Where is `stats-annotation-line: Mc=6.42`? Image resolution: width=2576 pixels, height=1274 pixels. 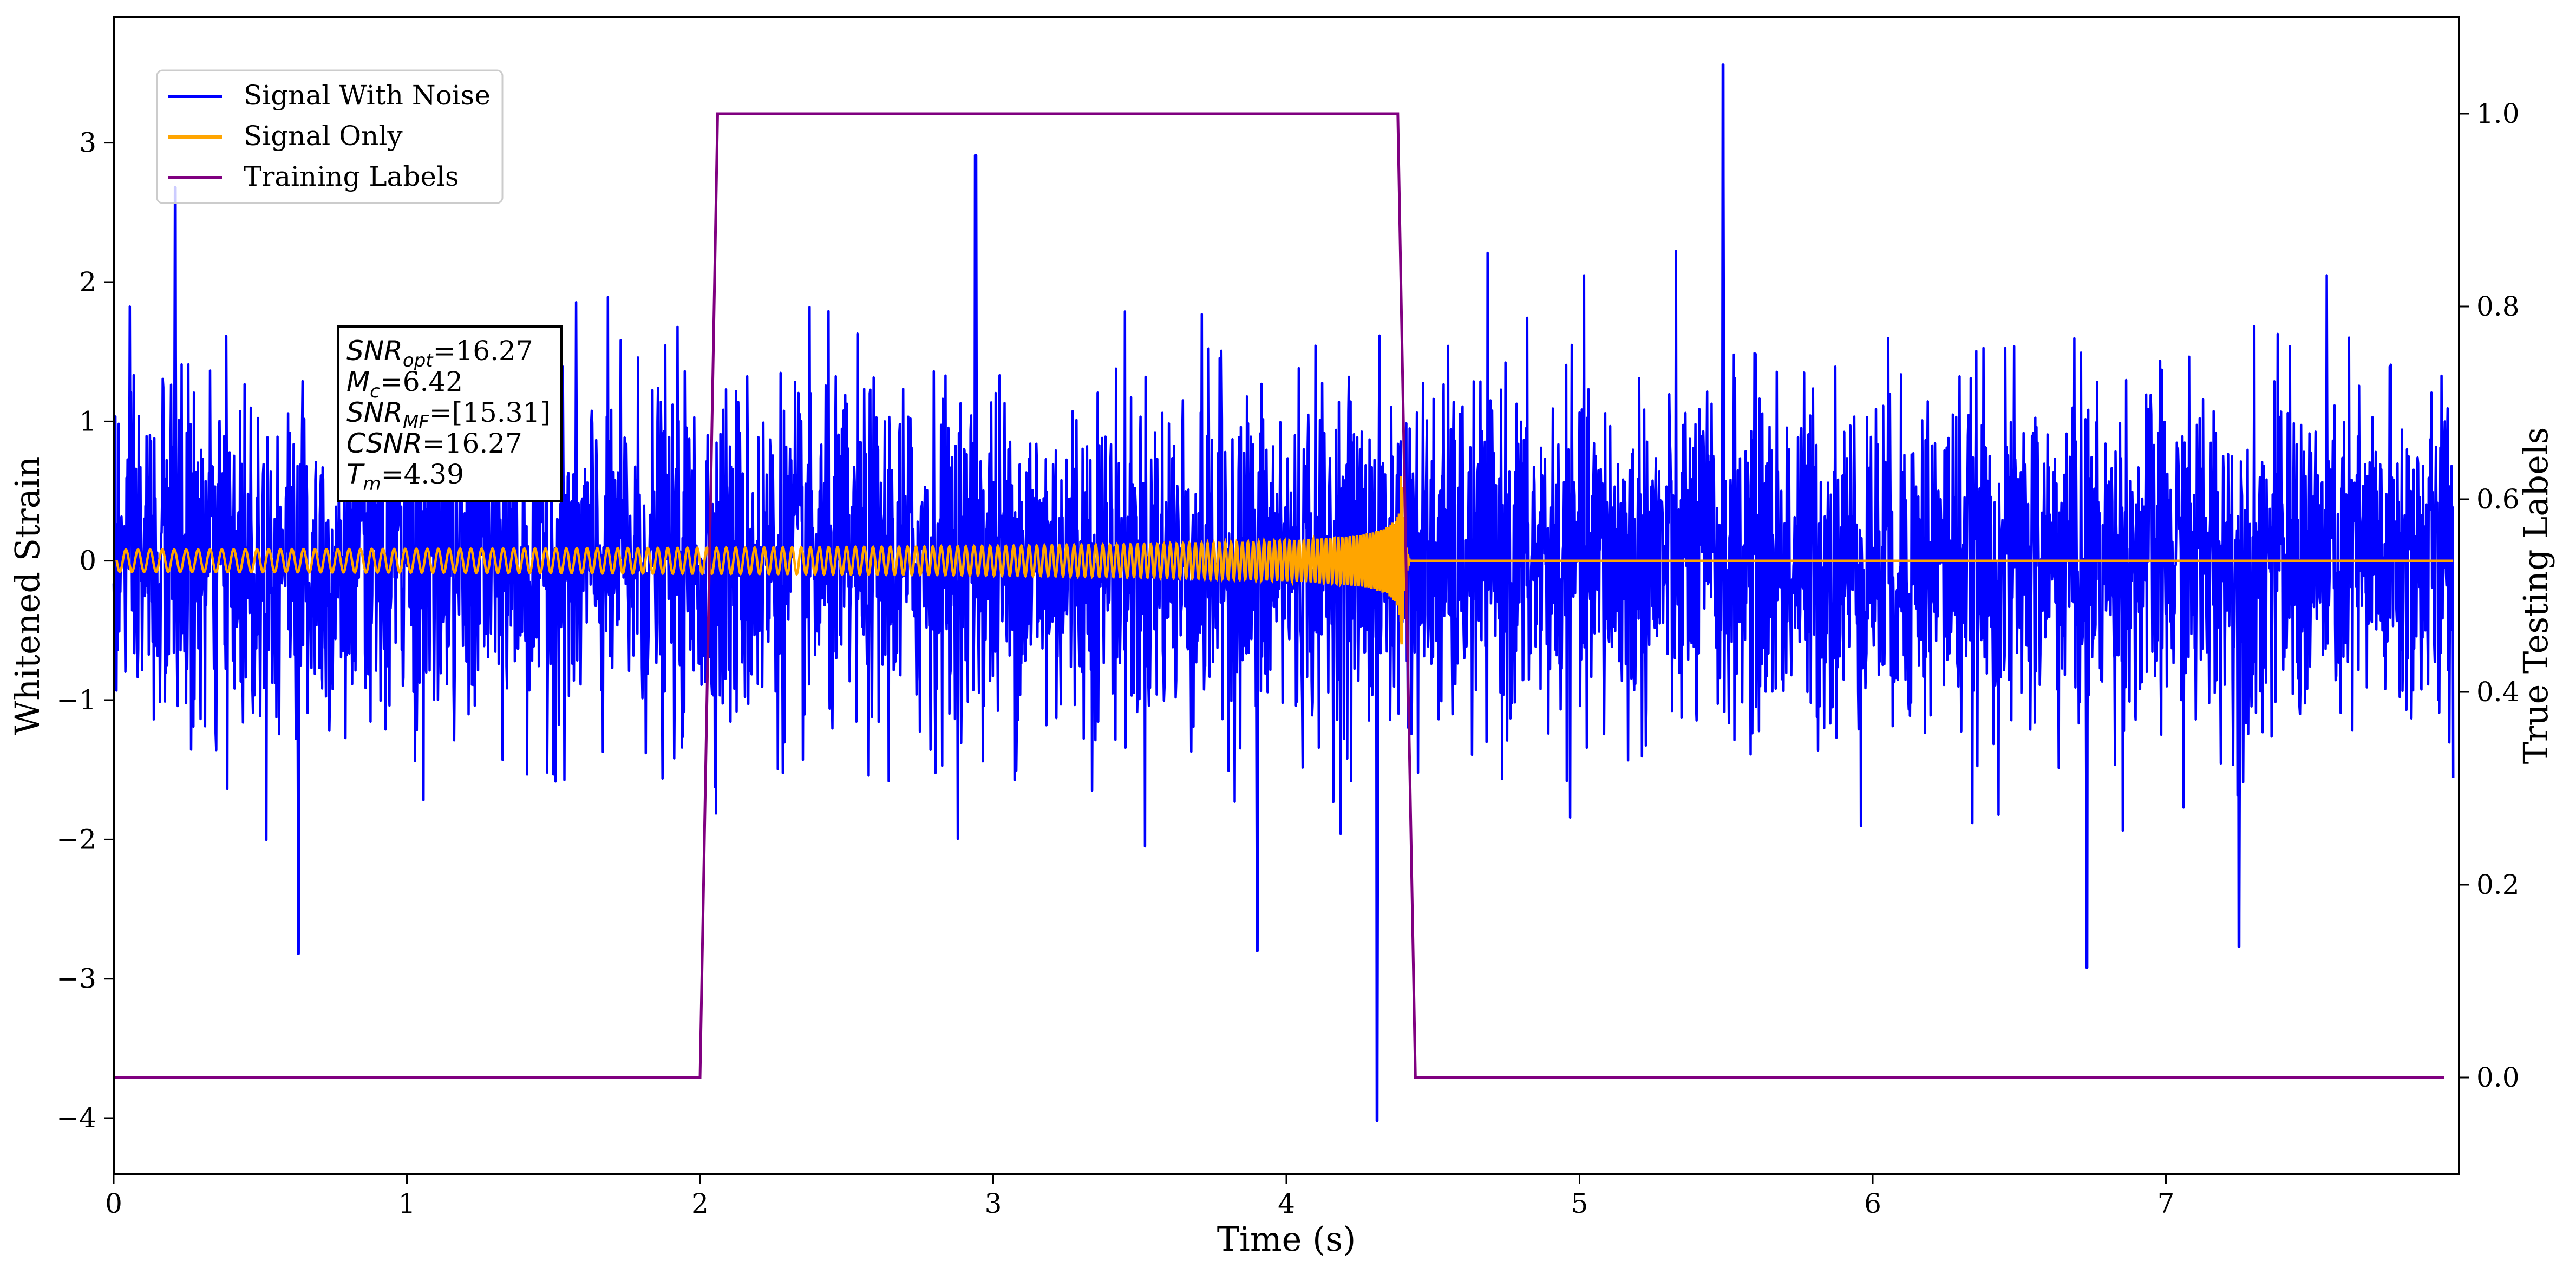
stats-annotation-line: Mc=6.42 is located at coordinates (405, 384).